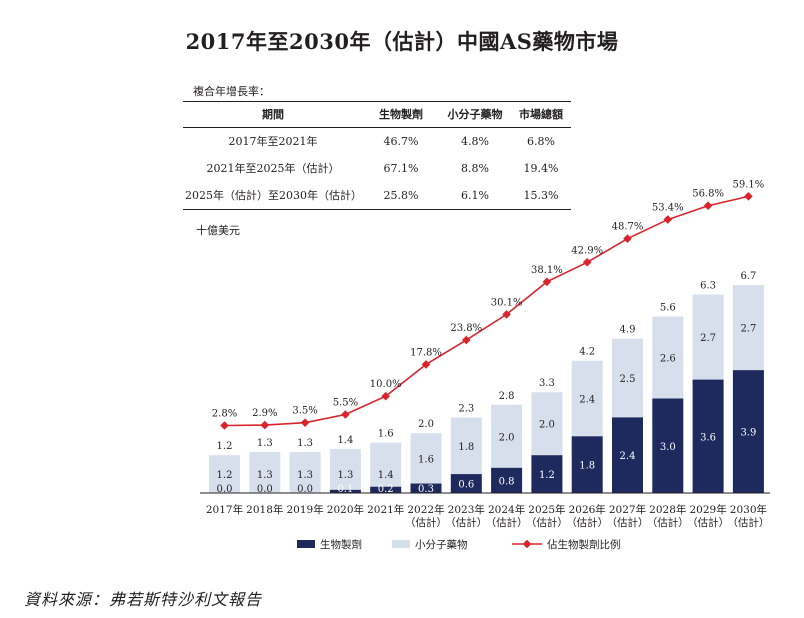  I want to click on y-unit-label: 十億美元, so click(218, 230).